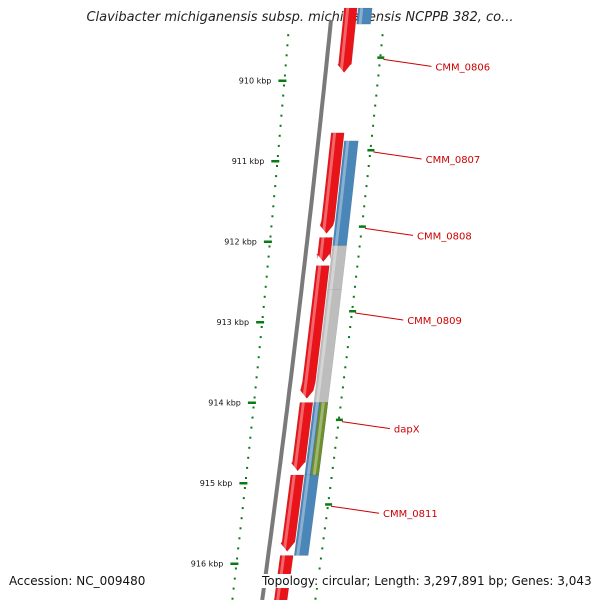 The height and width of the screenshot is (600, 600). Describe the element at coordinates (248, 161) in the screenshot. I see `tick-label: 911 kbp` at that location.